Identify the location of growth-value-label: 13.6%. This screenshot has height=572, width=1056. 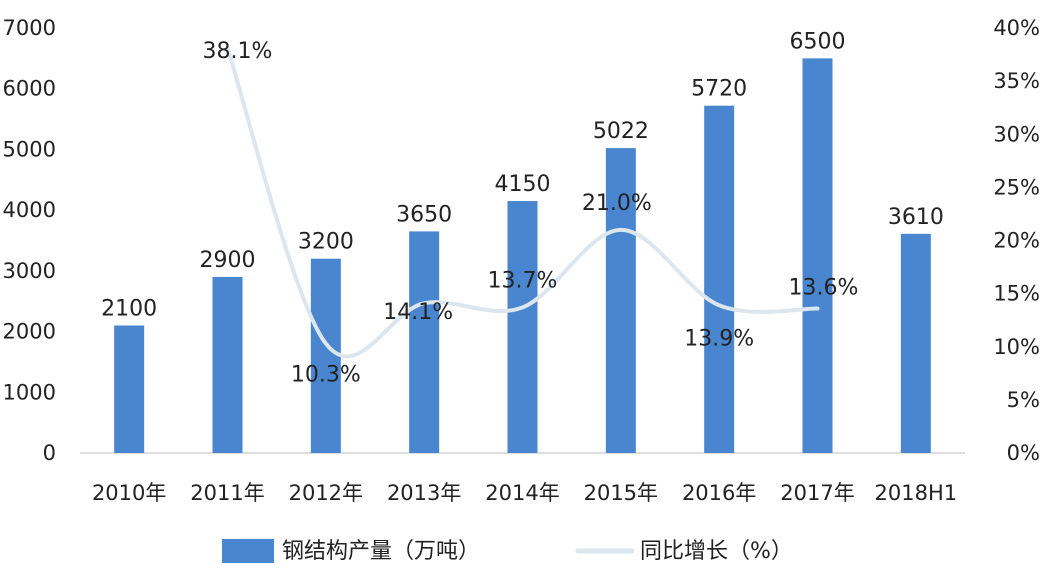
(824, 288).